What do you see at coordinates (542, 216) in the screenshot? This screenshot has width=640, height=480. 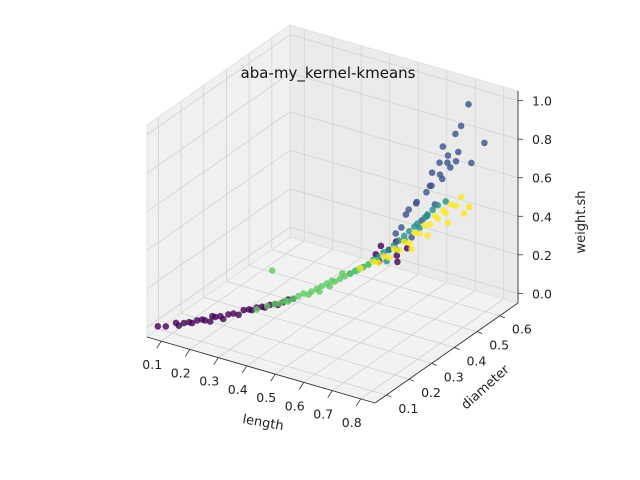 I see `z-tick-label: 0.4` at bounding box center [542, 216].